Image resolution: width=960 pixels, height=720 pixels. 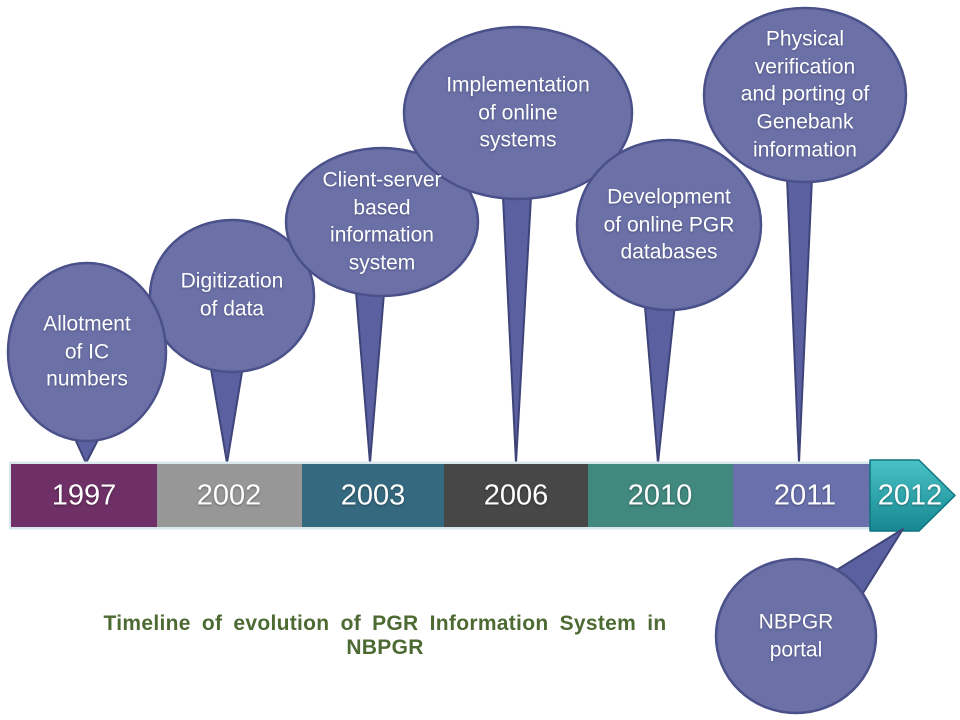 I want to click on balloon-label-allotment: Allotment of IC numbers, so click(x=87, y=351).